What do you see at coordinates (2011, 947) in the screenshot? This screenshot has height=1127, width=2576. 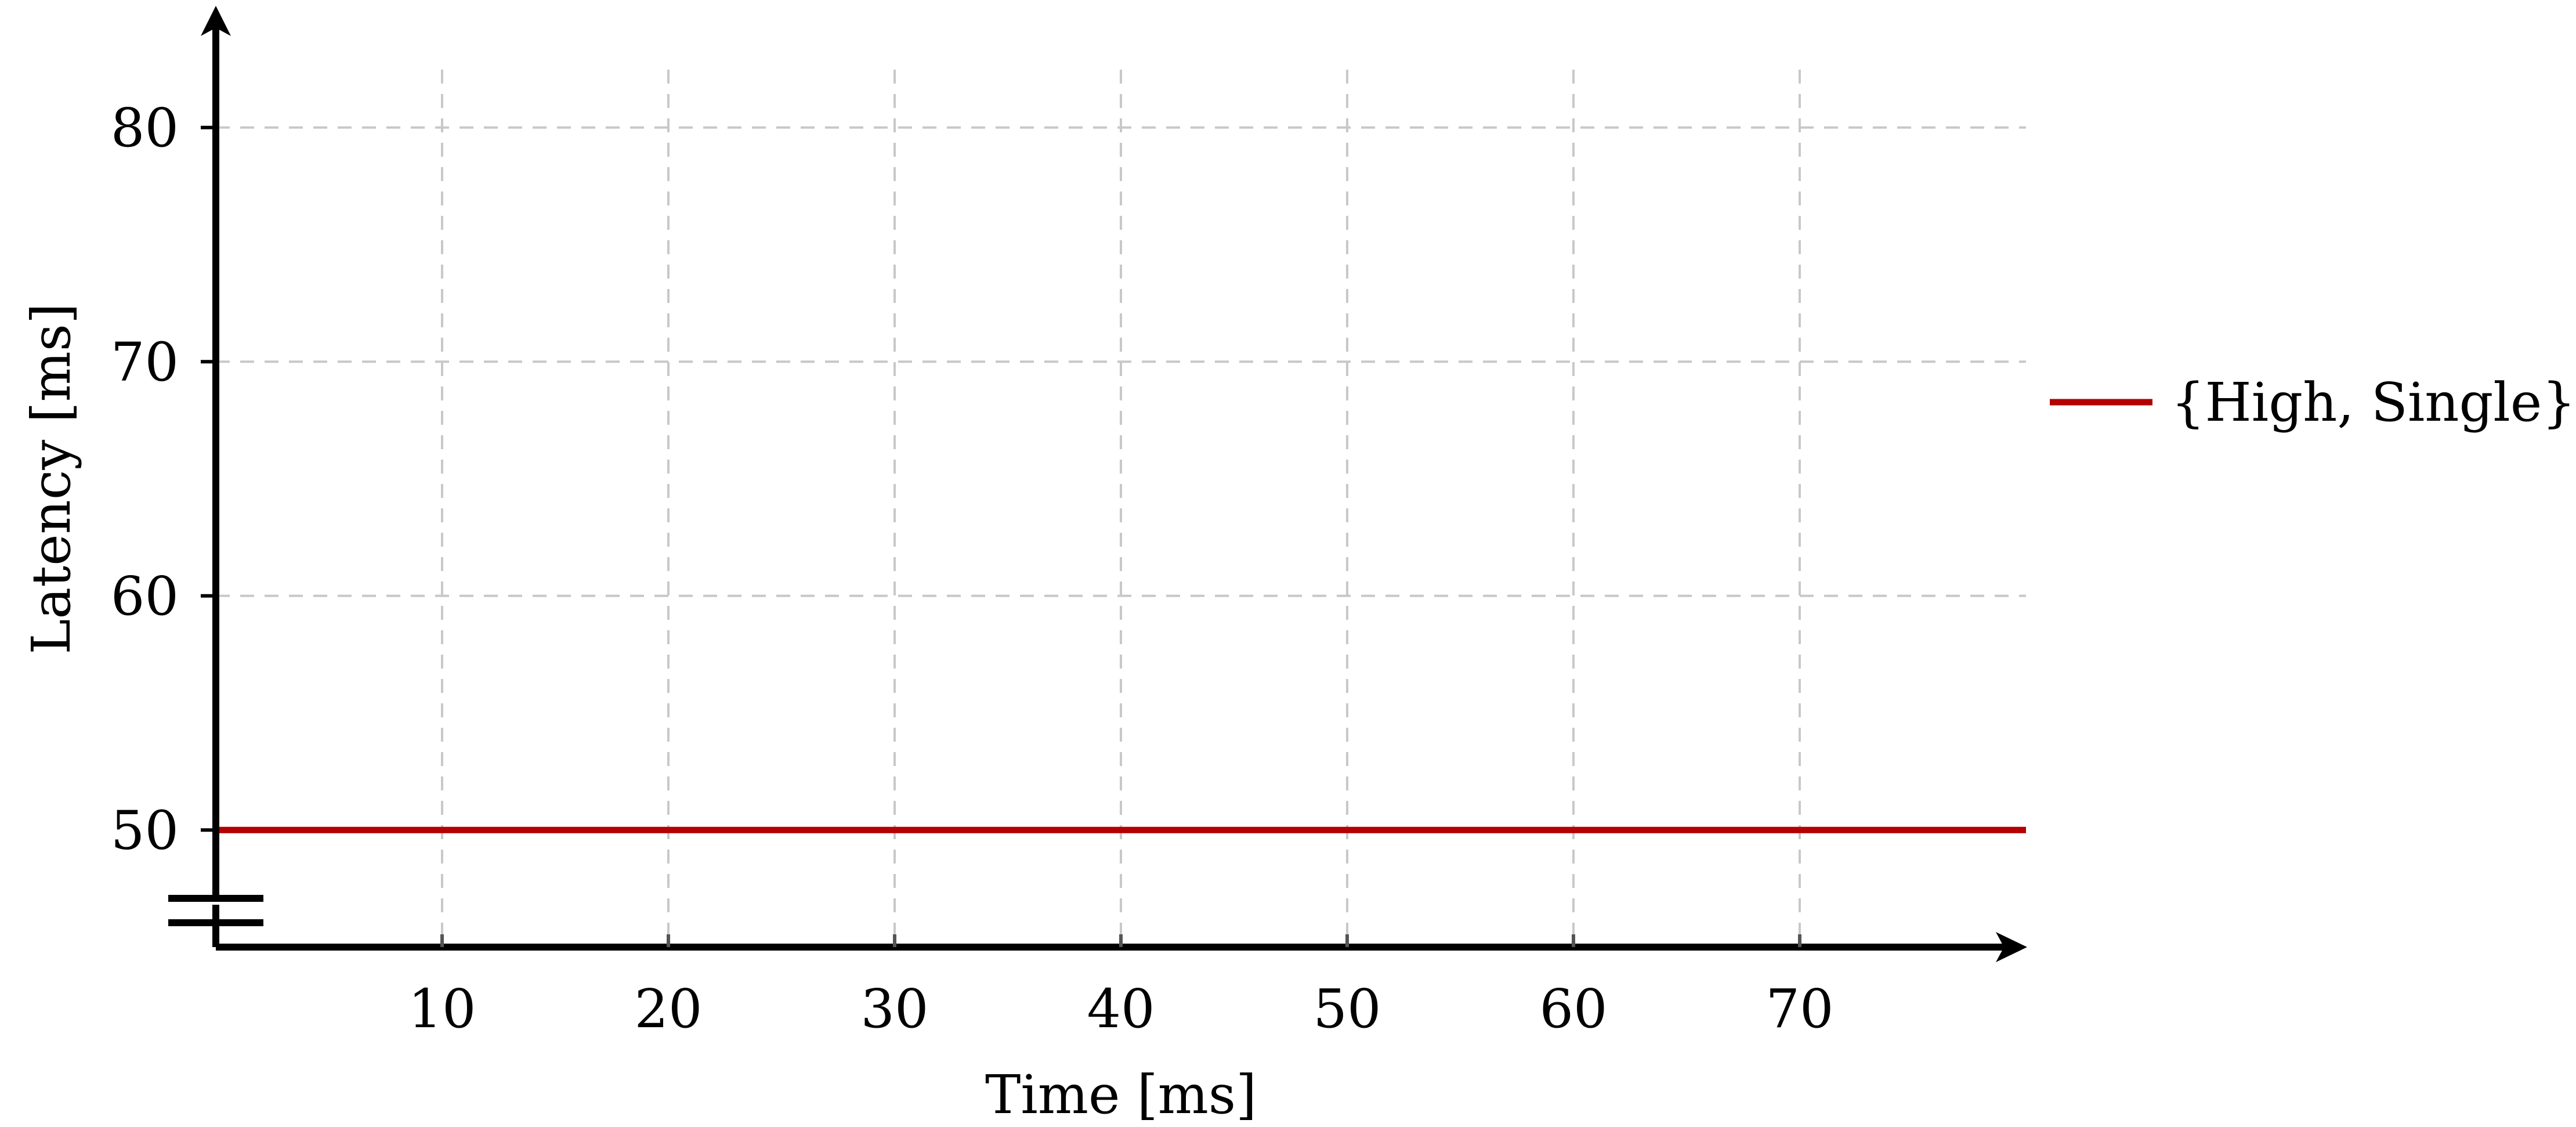 I see `x-axis-arrow-icon` at bounding box center [2011, 947].